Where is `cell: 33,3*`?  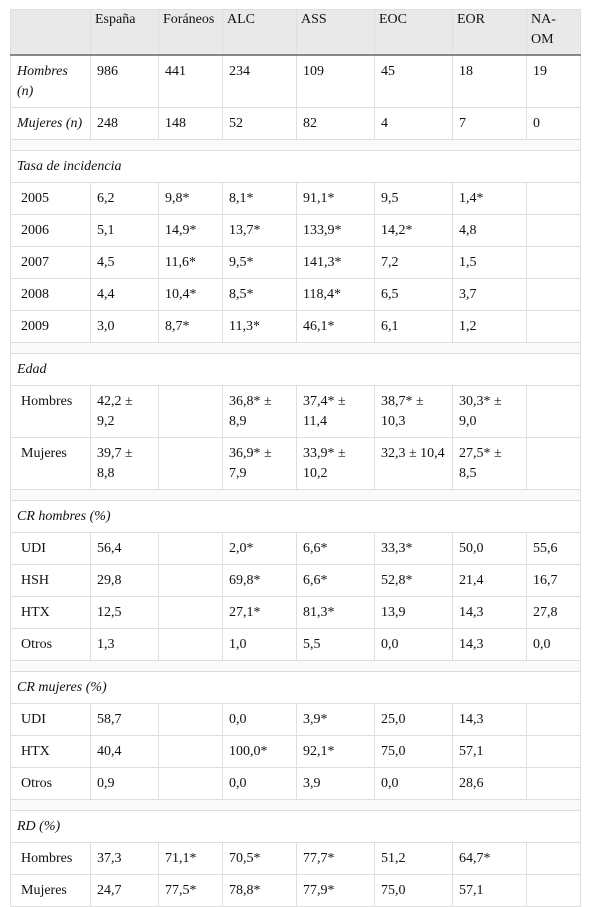 cell: 33,3* is located at coordinates (413, 548).